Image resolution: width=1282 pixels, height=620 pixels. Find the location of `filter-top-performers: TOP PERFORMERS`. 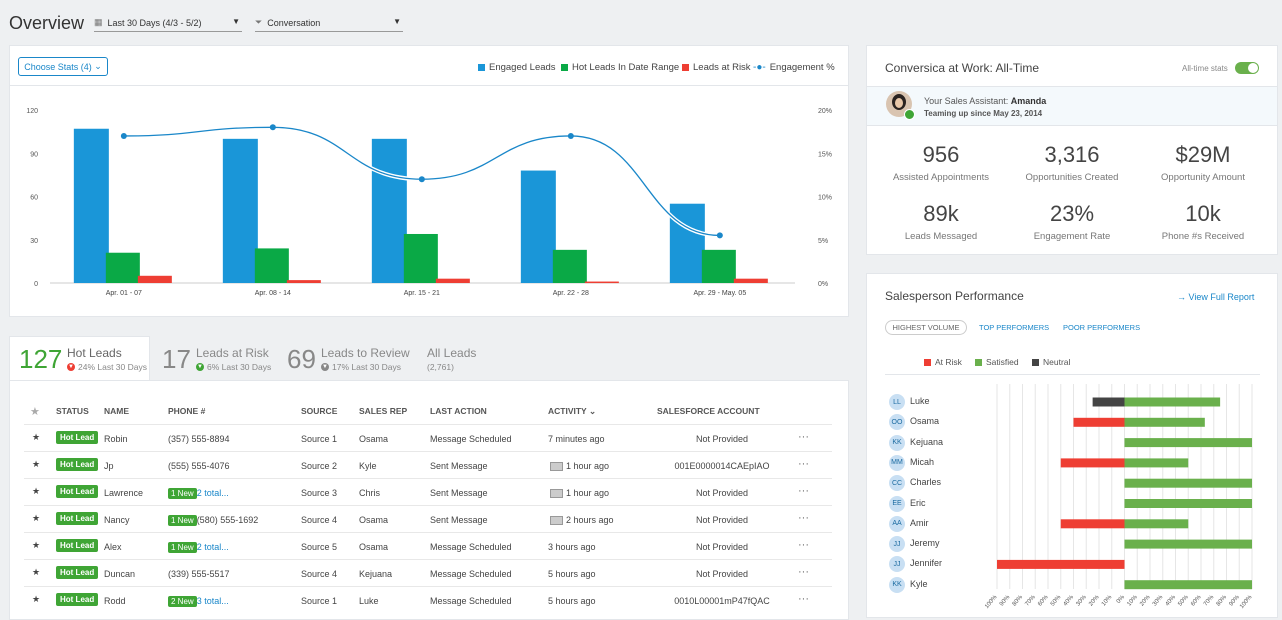

filter-top-performers: TOP PERFORMERS is located at coordinates (1014, 327).